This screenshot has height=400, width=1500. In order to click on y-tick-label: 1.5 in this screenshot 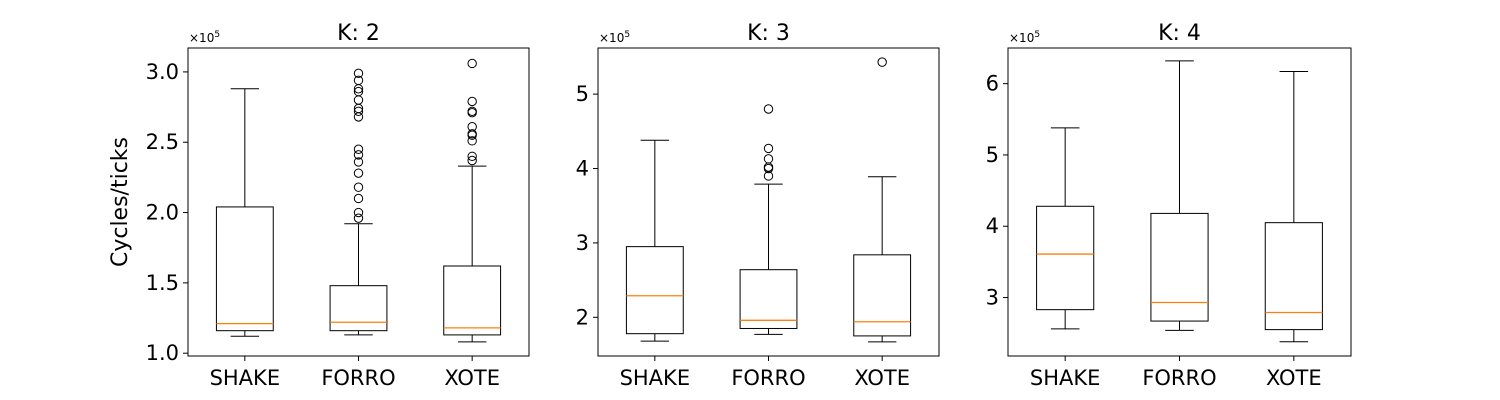, I will do `click(162, 283)`.